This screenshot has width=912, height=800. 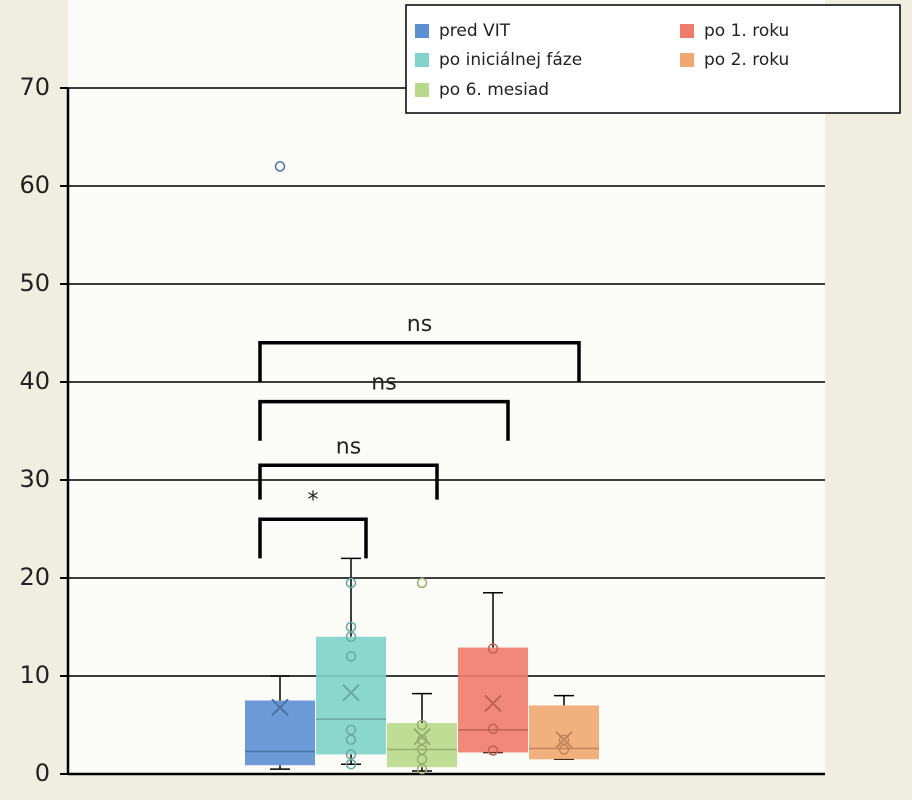 I want to click on y-tick-label: 40, so click(x=34, y=381).